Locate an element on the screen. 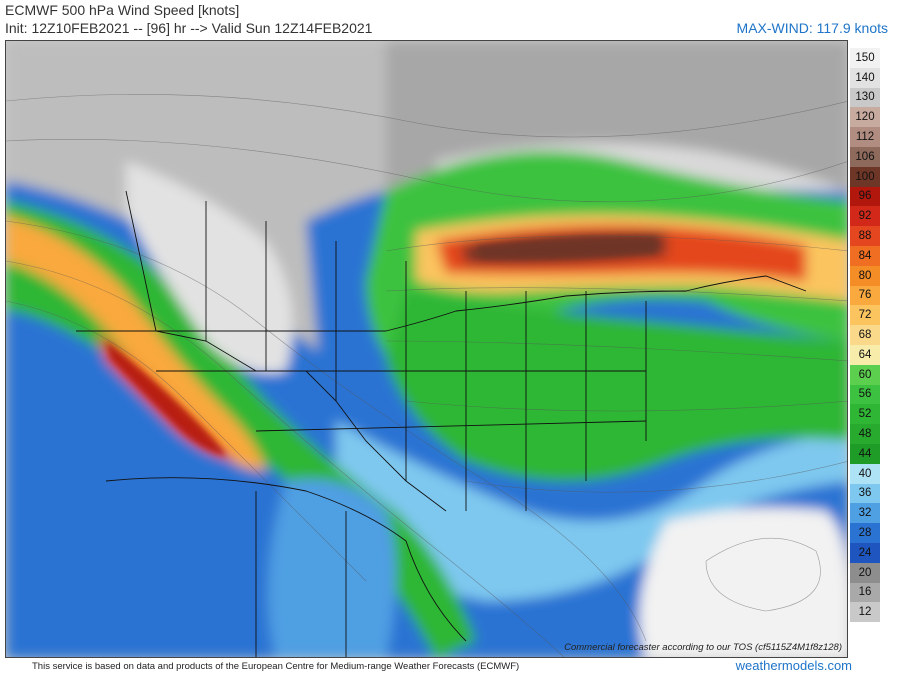 This screenshot has height=675, width=900. map-title: ECMWF 500 hPa Wind Speed [knots] is located at coordinates (122, 10).